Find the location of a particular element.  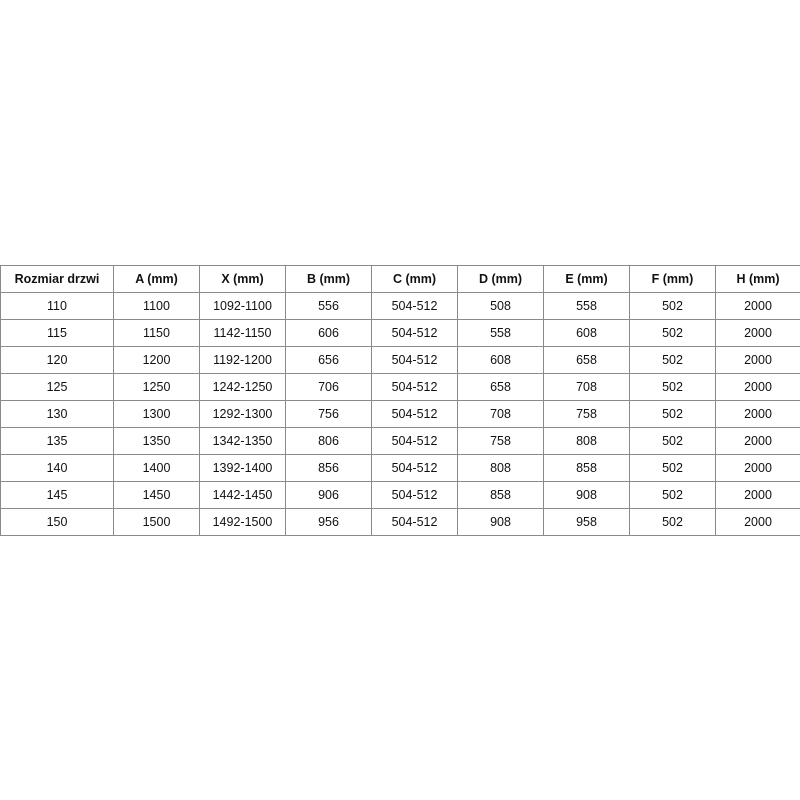

table-cell: 1350 is located at coordinates (156, 441).